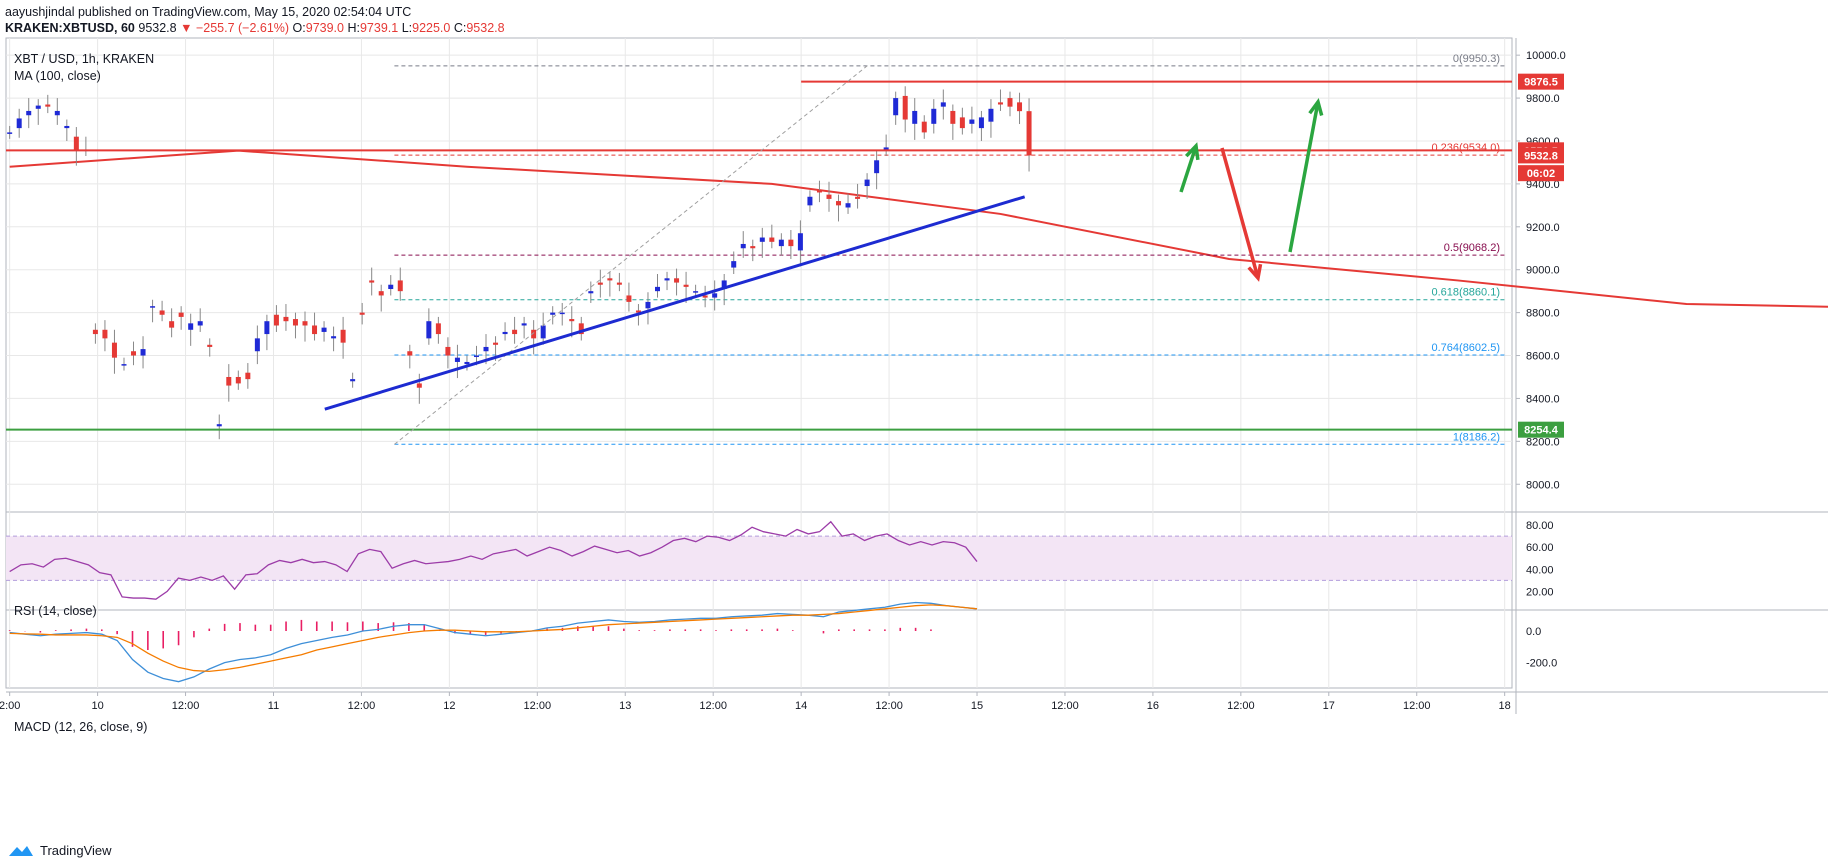  I want to click on tradingview-logo-icon, so click(21, 850).